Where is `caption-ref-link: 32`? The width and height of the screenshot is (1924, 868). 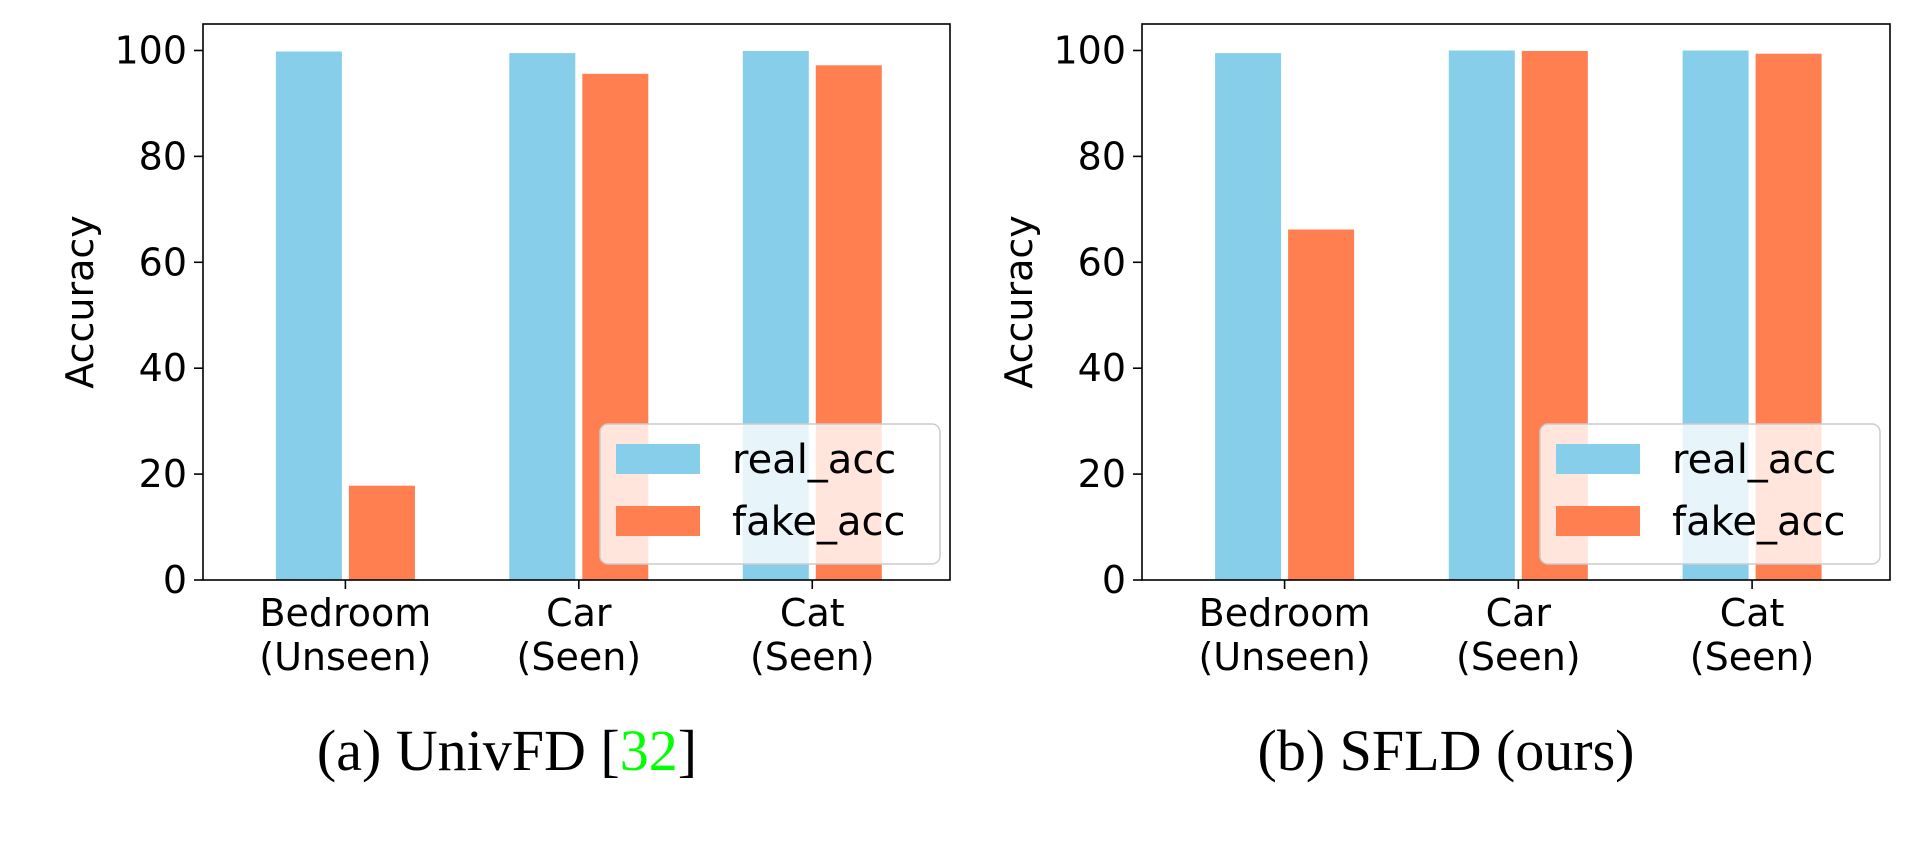
caption-ref-link: 32 is located at coordinates (649, 750).